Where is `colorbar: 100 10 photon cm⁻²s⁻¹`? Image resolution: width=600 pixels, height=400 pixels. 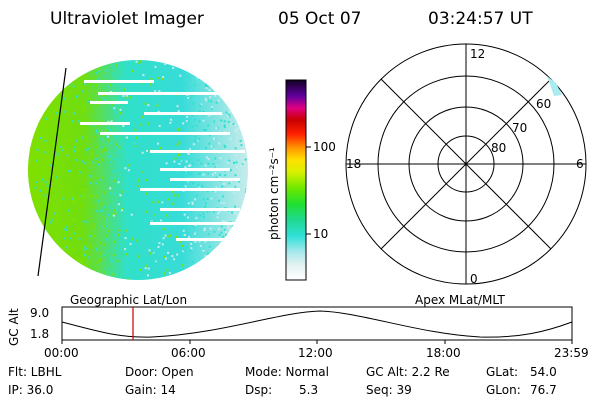
colorbar: 100 10 photon cm⁻²s⁻¹ is located at coordinates (301, 180).